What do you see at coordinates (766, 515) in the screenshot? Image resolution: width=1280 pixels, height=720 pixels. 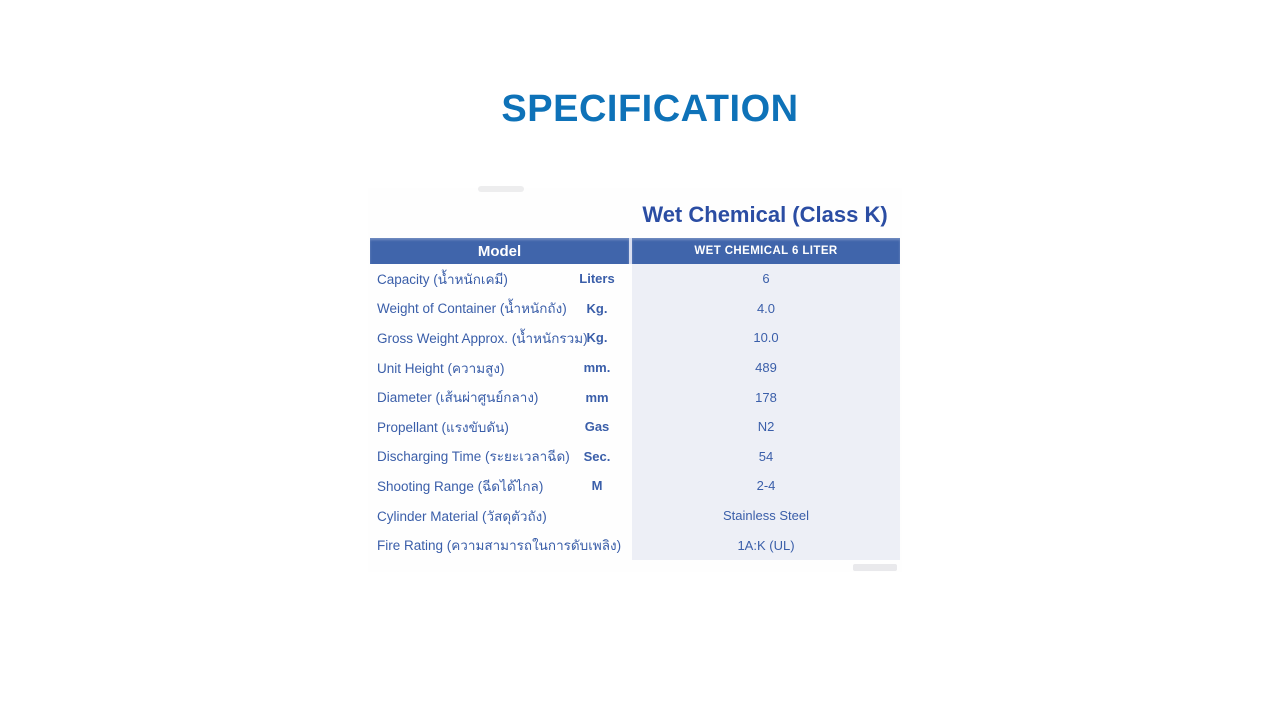 I see `spec-value: Stainless Steel` at bounding box center [766, 515].